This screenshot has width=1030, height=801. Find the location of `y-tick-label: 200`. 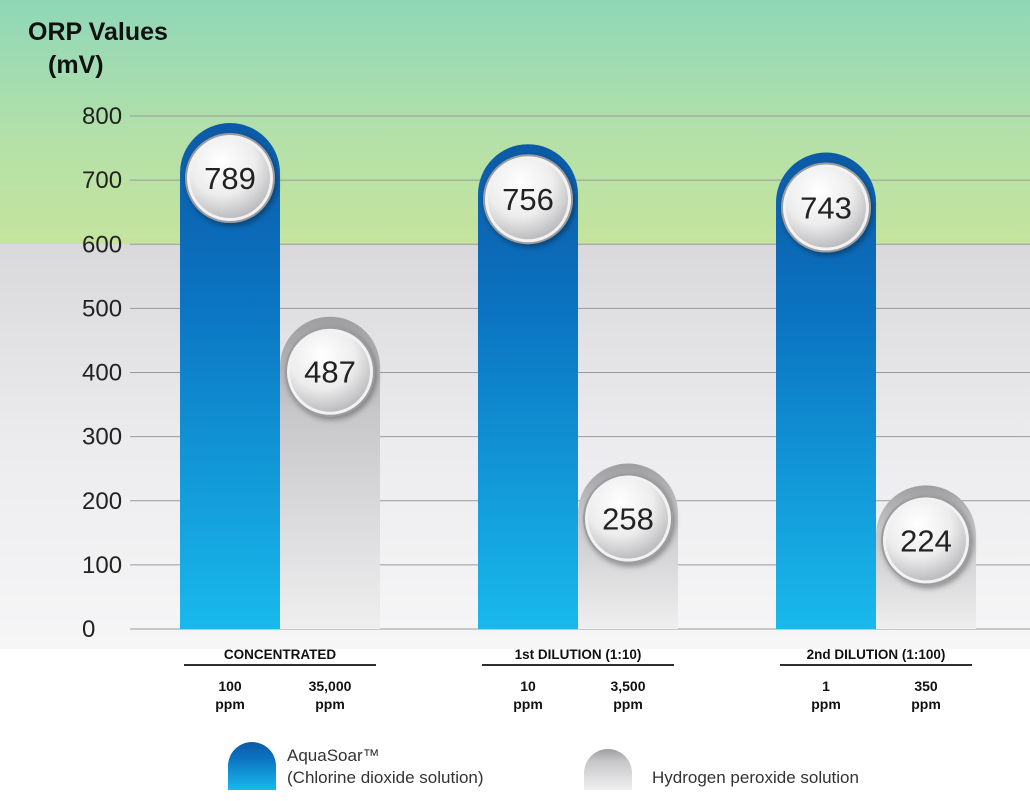

y-tick-label: 200 is located at coordinates (102, 501).